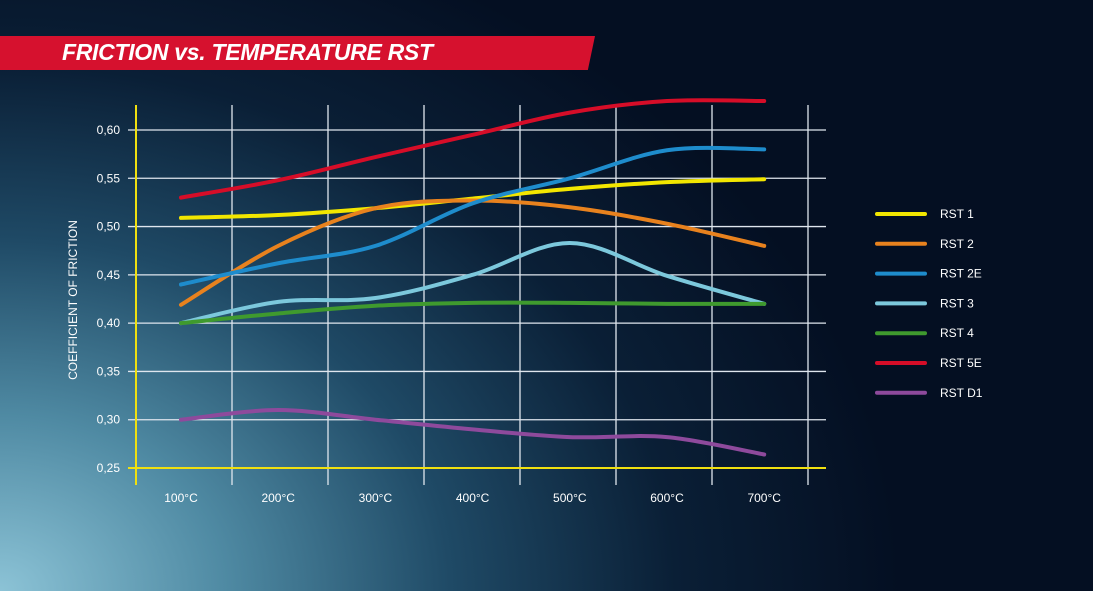  I want to click on y-tick-label: 0,50, so click(109, 227).